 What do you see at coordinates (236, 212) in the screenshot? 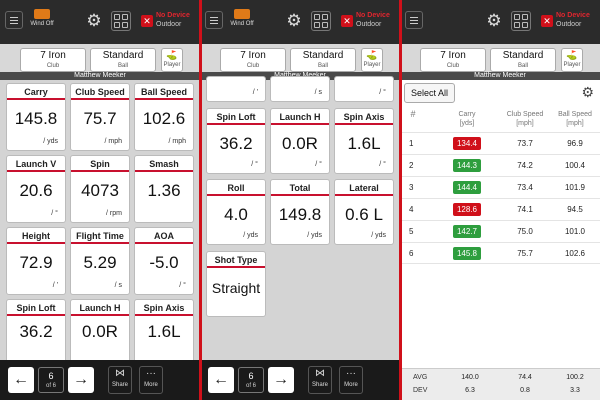
I see `tile-roll: Roll 4.0 / yds` at bounding box center [236, 212].